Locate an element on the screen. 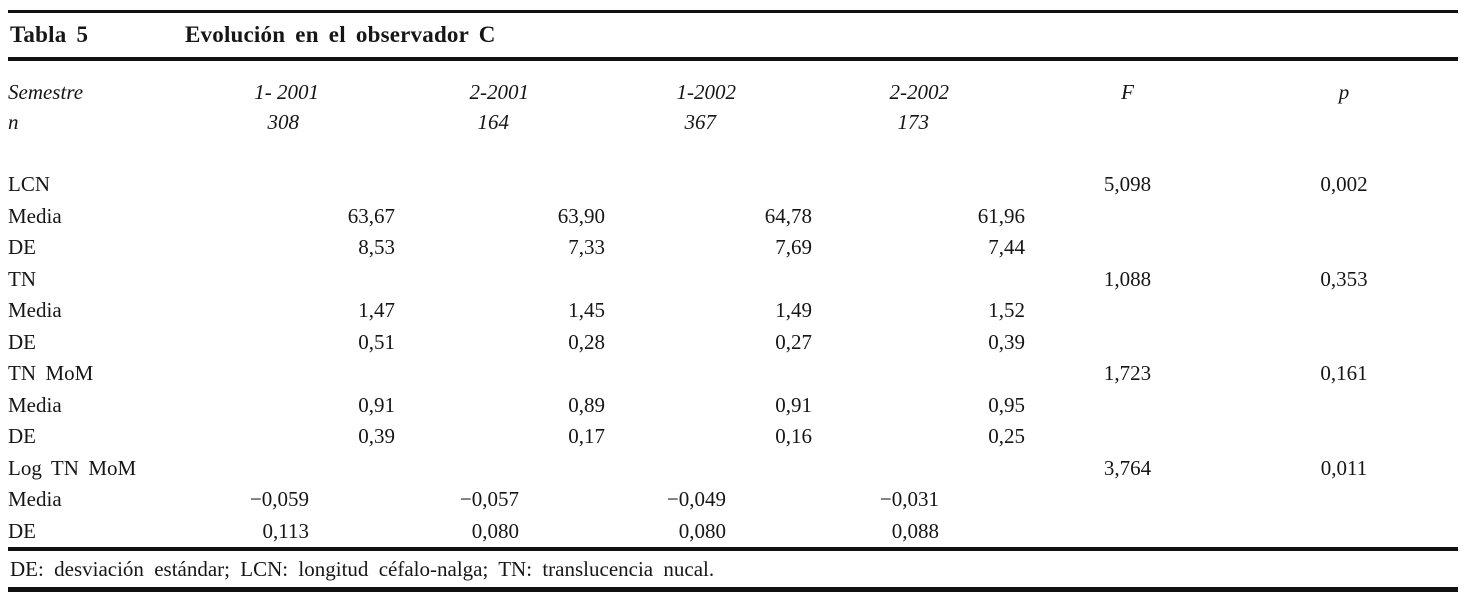 This screenshot has height=610, width=1466. column-header: 2-2001 is located at coordinates (499, 92).